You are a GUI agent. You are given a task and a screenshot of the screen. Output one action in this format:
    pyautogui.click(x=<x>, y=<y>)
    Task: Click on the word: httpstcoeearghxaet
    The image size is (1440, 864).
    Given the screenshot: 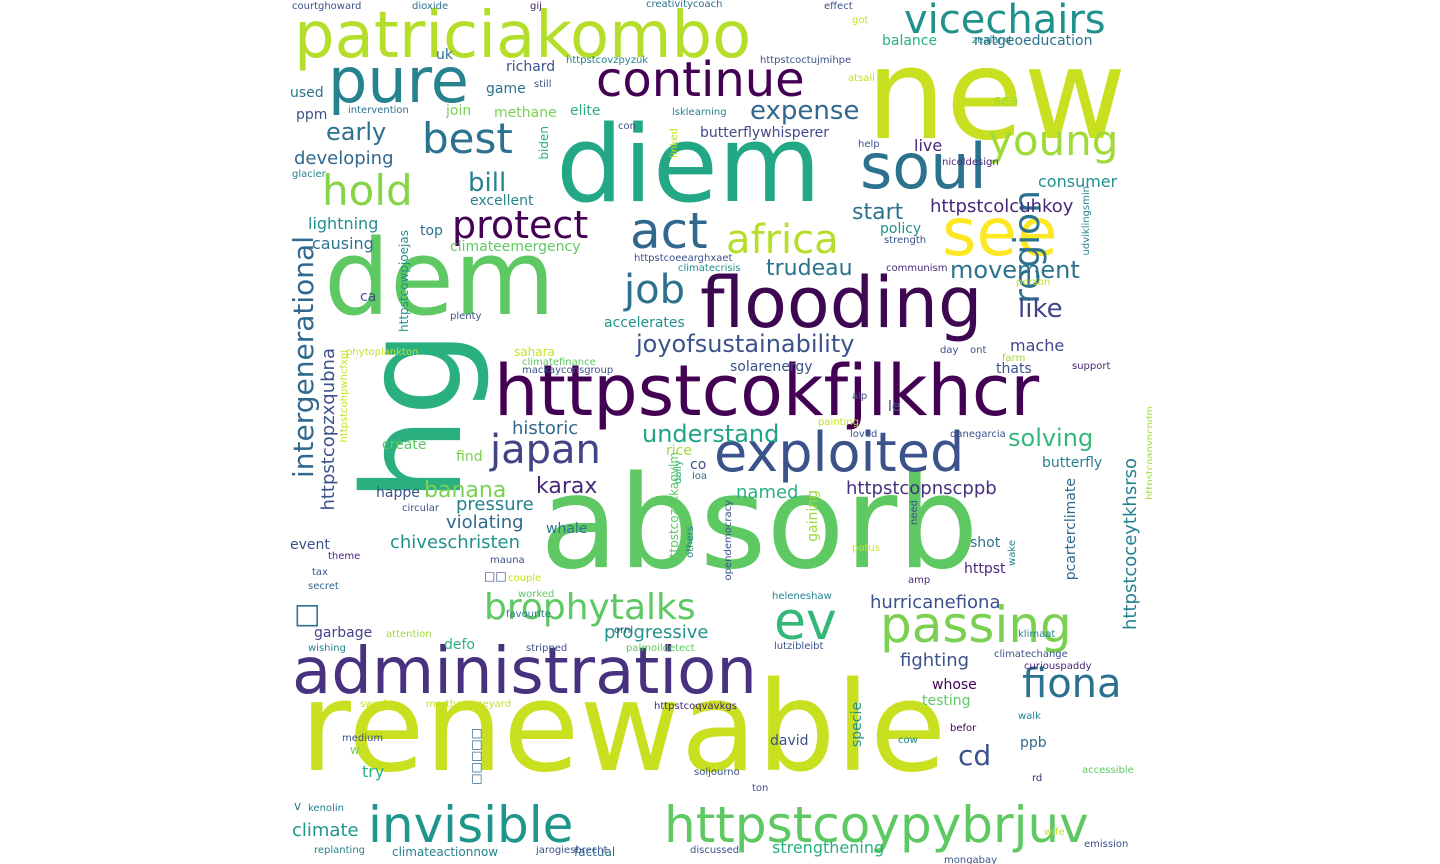 What is the action you would take?
    pyautogui.click(x=683, y=258)
    